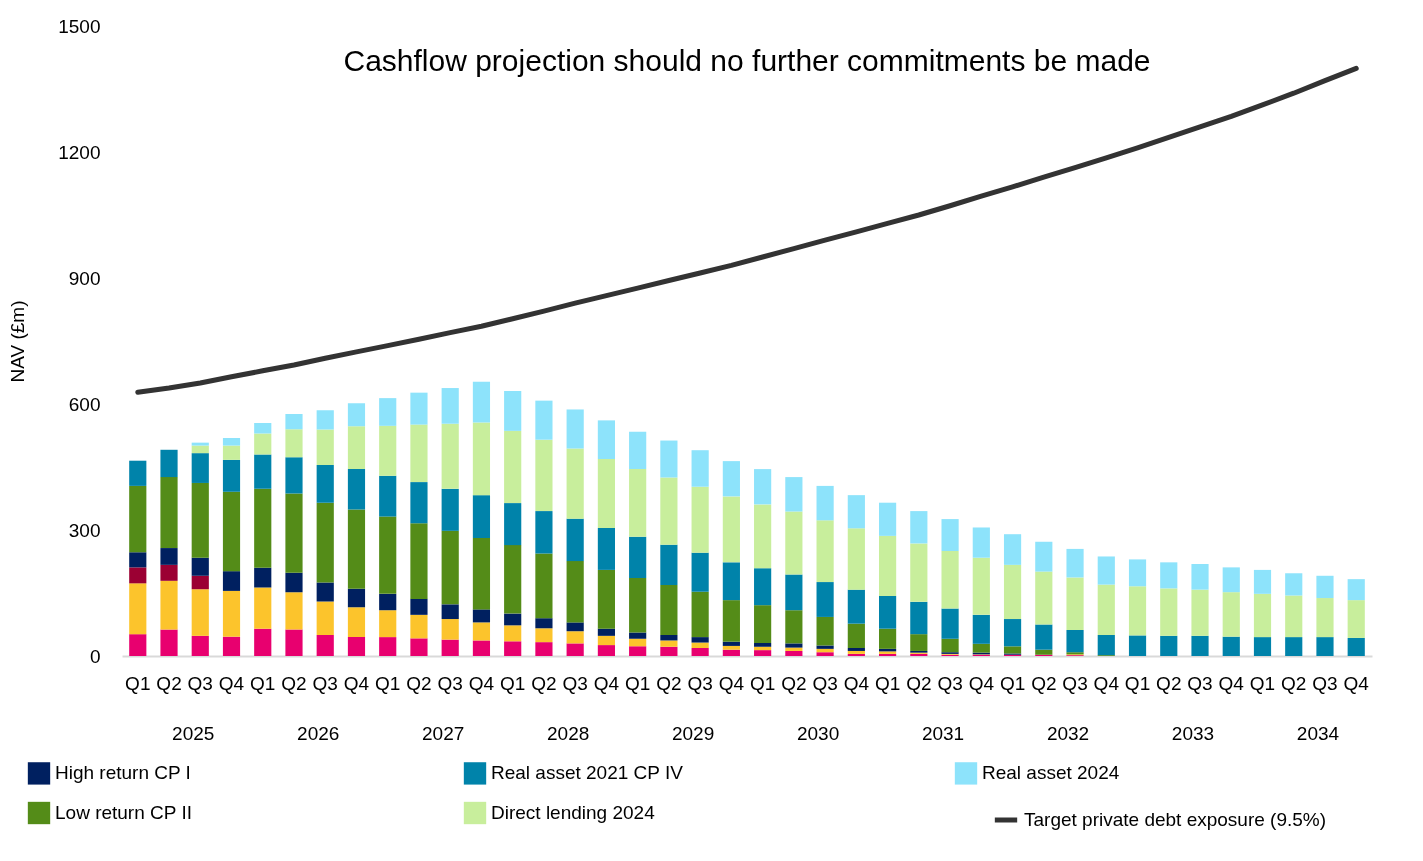  Describe the element at coordinates (1175, 819) in the screenshot. I see `legend-label: Target private debt exposure (9.5%)` at that location.